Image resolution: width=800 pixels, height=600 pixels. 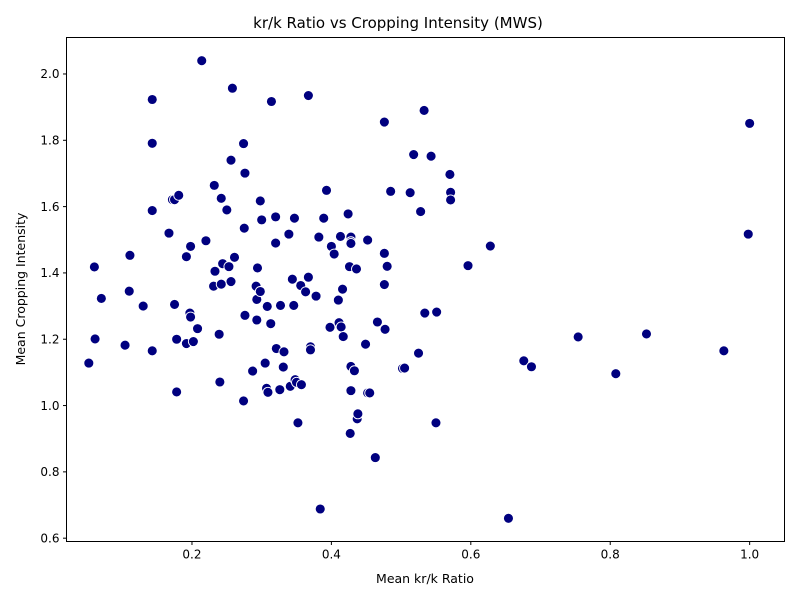 What do you see at coordinates (49, 406) in the screenshot?
I see `y-tick-label: 1.0` at bounding box center [49, 406].